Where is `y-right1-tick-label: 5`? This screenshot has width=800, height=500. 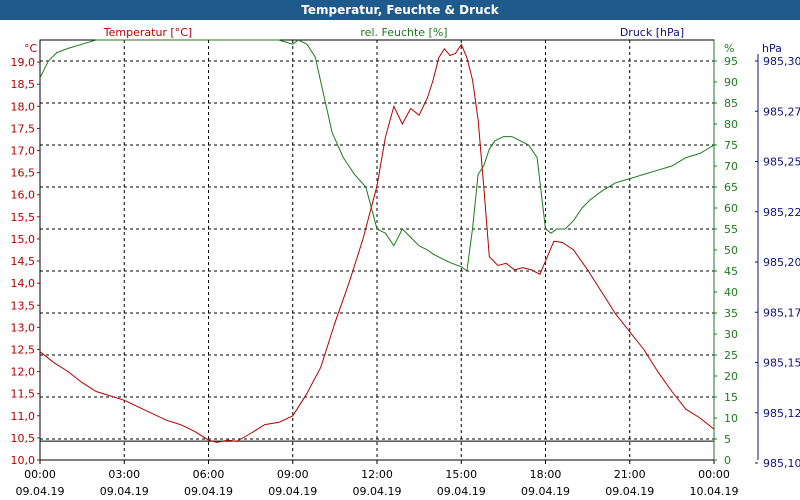
y-right1-tick-label: 5 is located at coordinates (727, 439).